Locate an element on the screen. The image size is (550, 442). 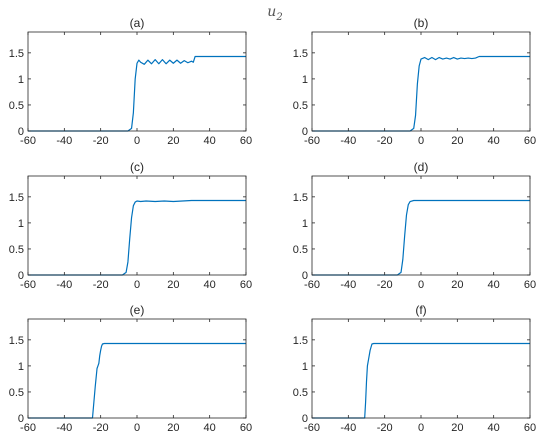
x-tick-label-f-6: 60 is located at coordinates (530, 428).